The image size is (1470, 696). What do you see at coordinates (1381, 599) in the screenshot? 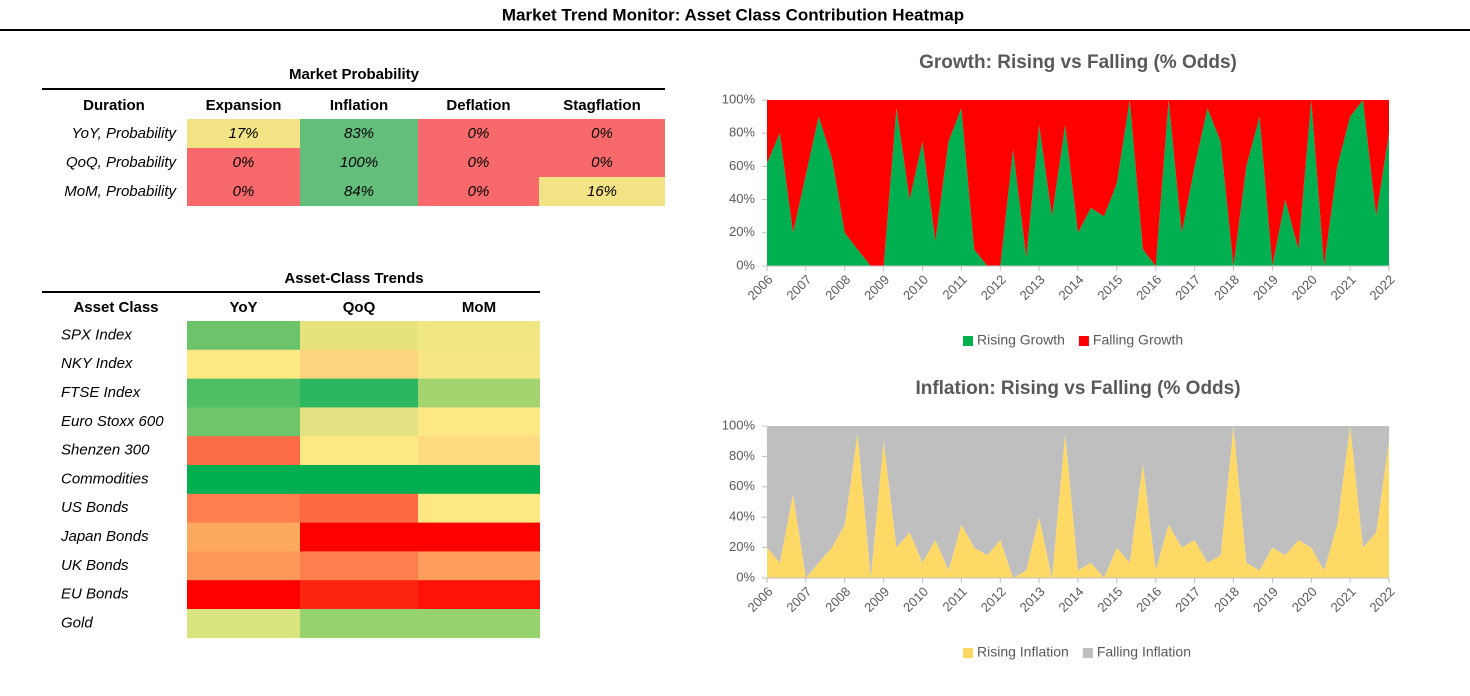
I see `x-tick-label: 2022` at bounding box center [1381, 599].